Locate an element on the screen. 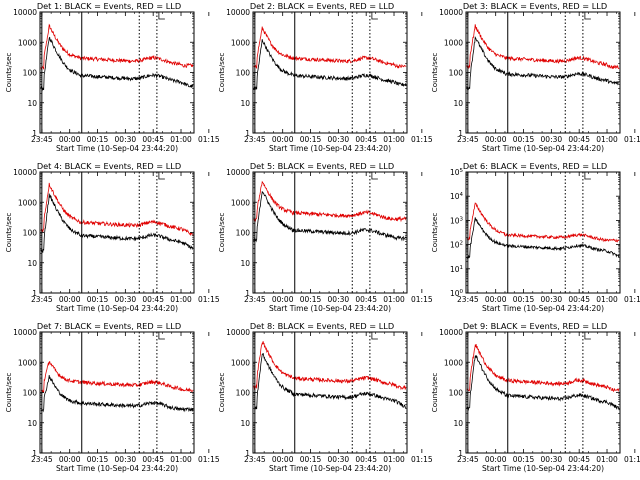  y-tick-label: 104 is located at coordinates (457, 196).